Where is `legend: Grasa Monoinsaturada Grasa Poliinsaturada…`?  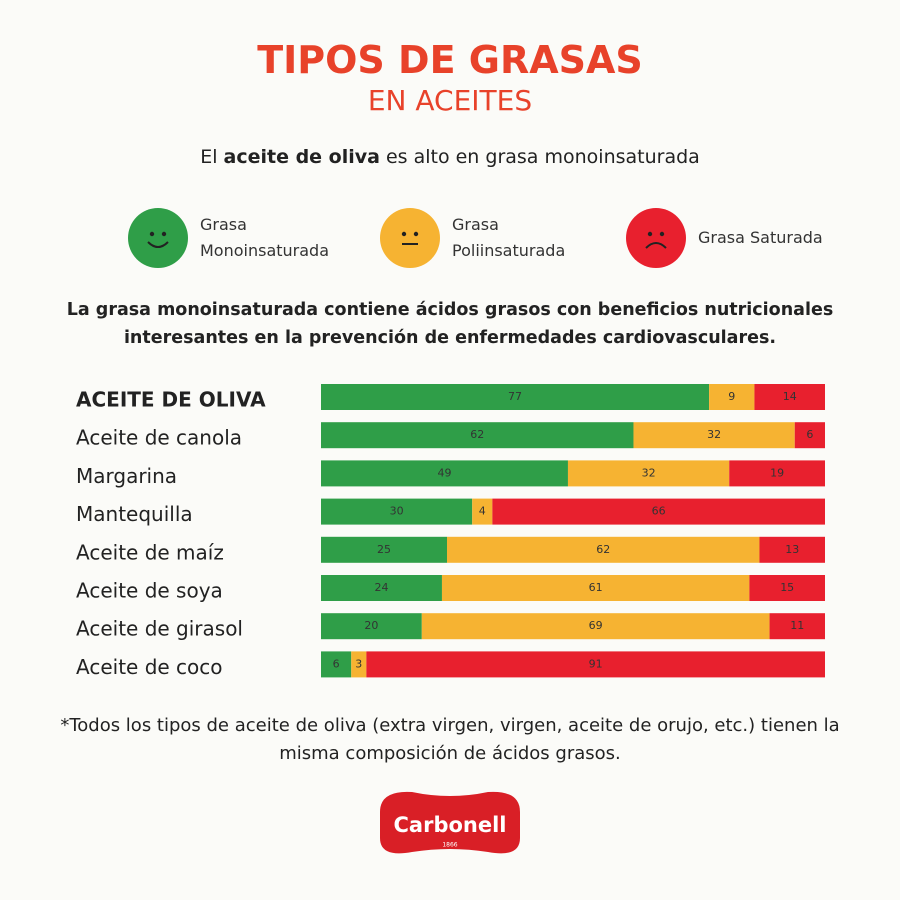 legend: Grasa Monoinsaturada Grasa Poliinsaturada… is located at coordinates (478, 240).